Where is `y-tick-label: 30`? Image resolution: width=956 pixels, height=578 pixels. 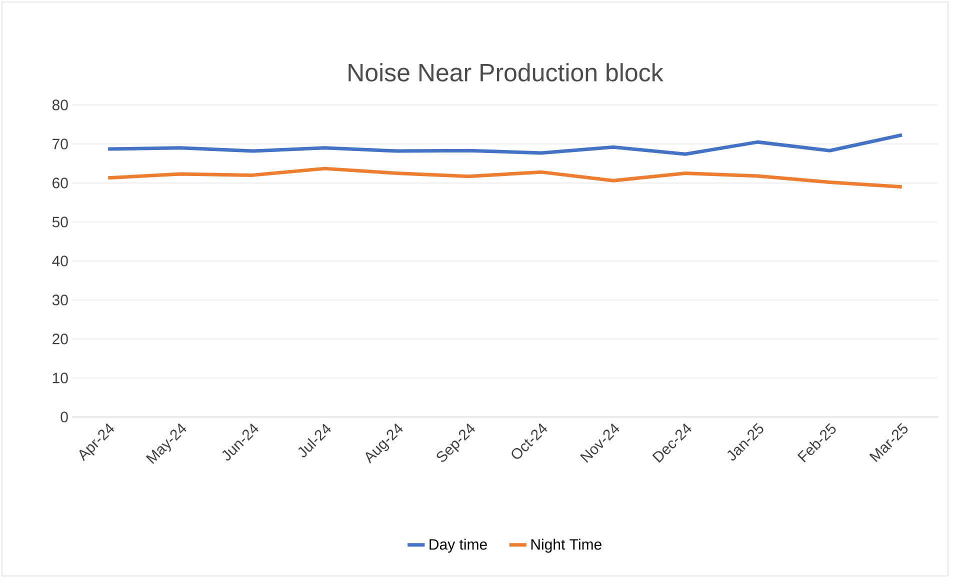
y-tick-label: 30 is located at coordinates (60, 300).